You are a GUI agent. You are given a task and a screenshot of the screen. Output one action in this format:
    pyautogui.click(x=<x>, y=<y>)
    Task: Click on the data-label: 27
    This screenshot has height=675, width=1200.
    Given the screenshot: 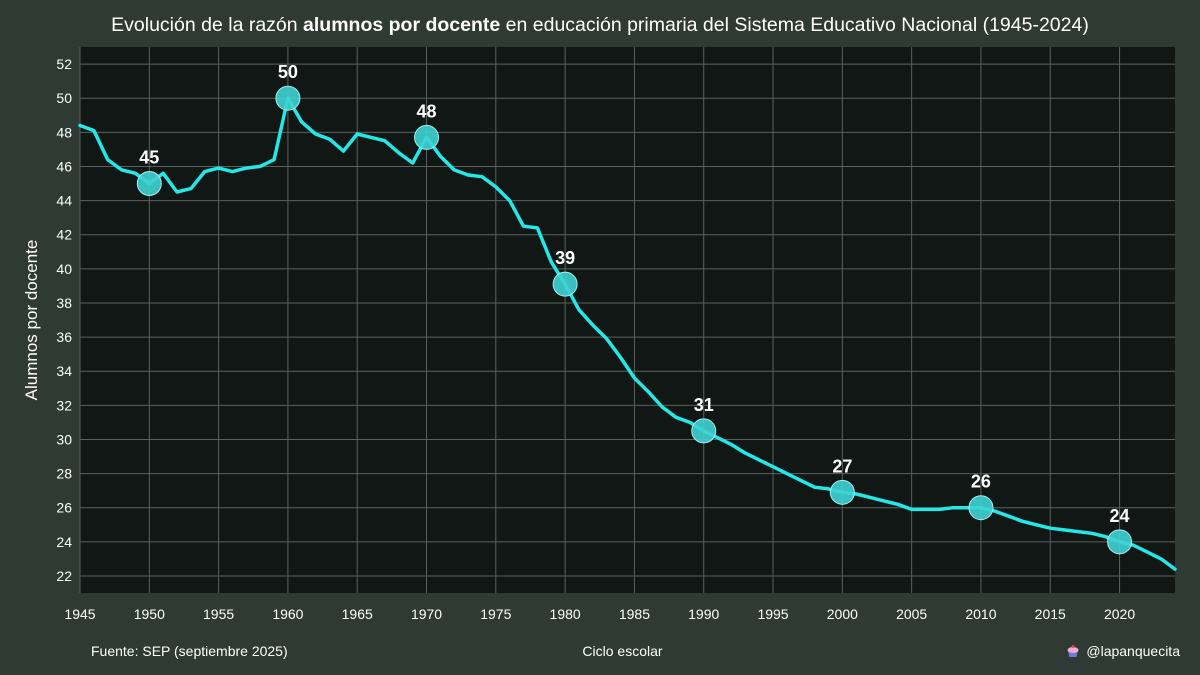 What is the action you would take?
    pyautogui.click(x=842, y=466)
    